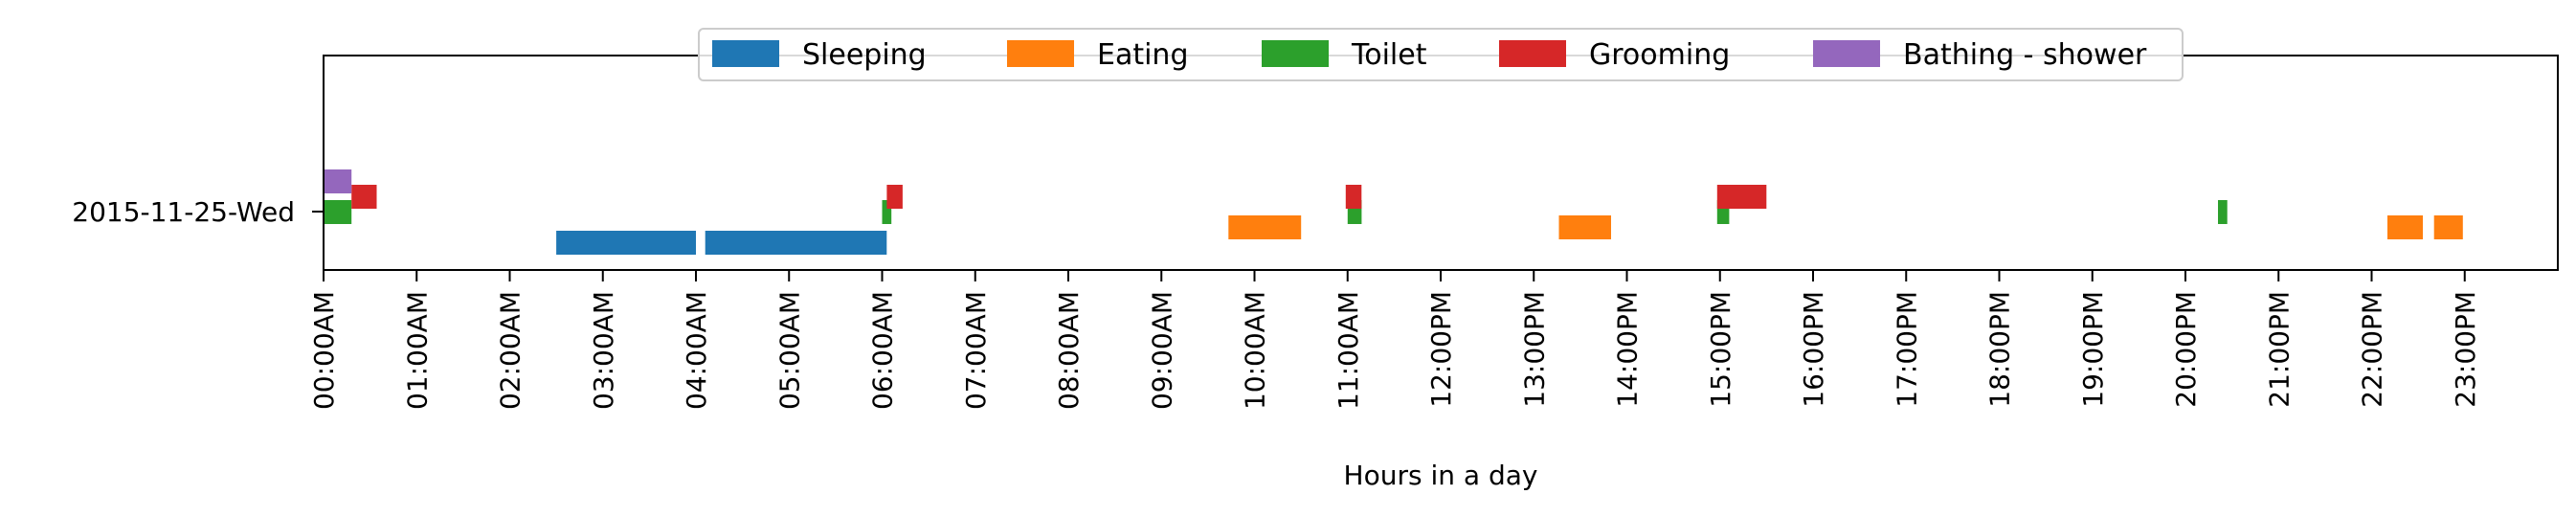 The width and height of the screenshot is (2576, 517). I want to click on y-axis: 2015-11-25-Wed, so click(198, 212).